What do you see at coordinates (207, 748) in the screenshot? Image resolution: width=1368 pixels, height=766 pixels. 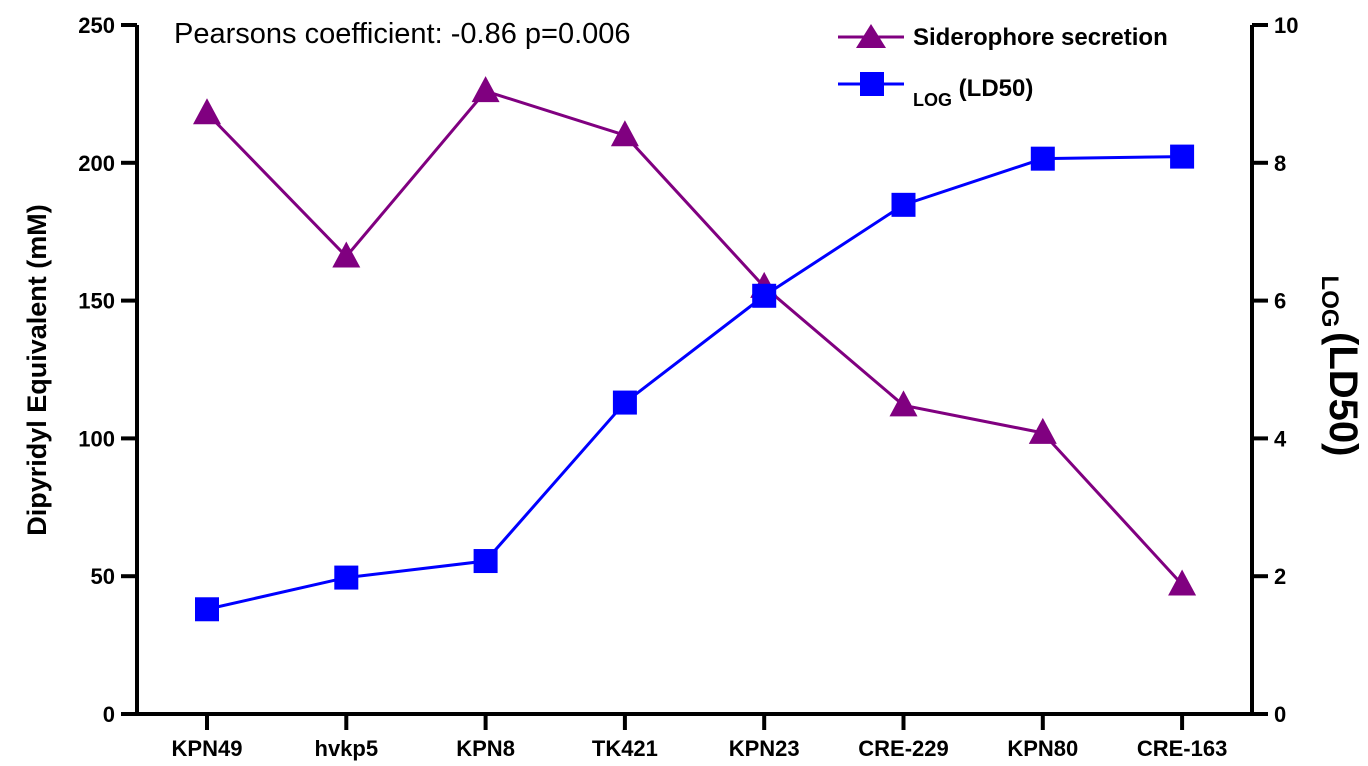 I see `x-category-label: KPN49` at bounding box center [207, 748].